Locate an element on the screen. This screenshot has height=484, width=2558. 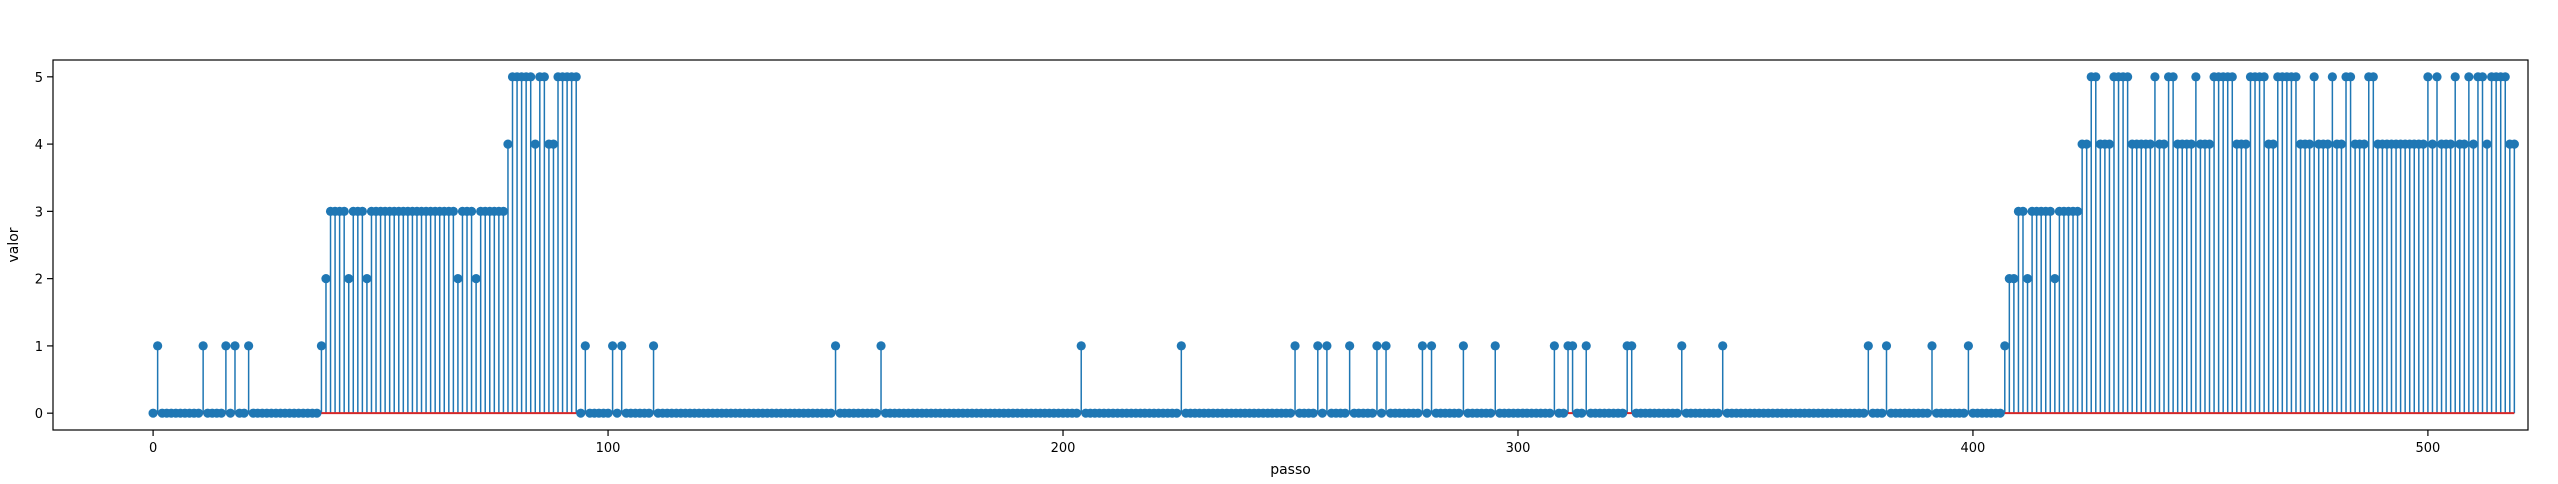
x-tick-label: 300 is located at coordinates (1518, 448).